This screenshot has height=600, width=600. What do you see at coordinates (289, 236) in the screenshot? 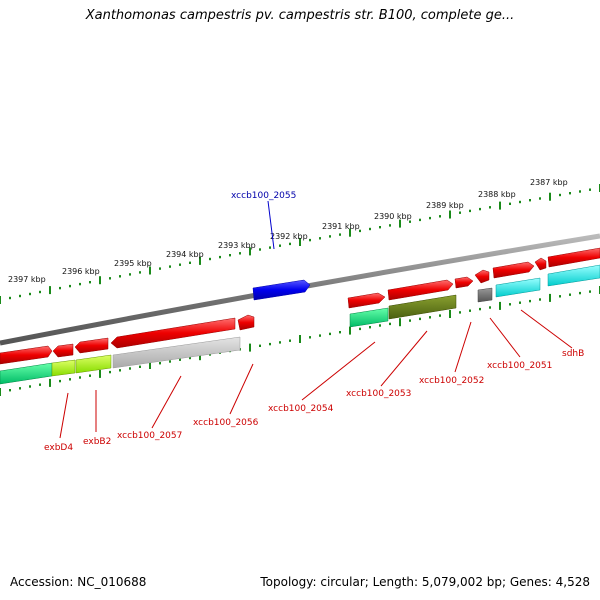
I see `scale-label: 2392 kbp` at bounding box center [289, 236].